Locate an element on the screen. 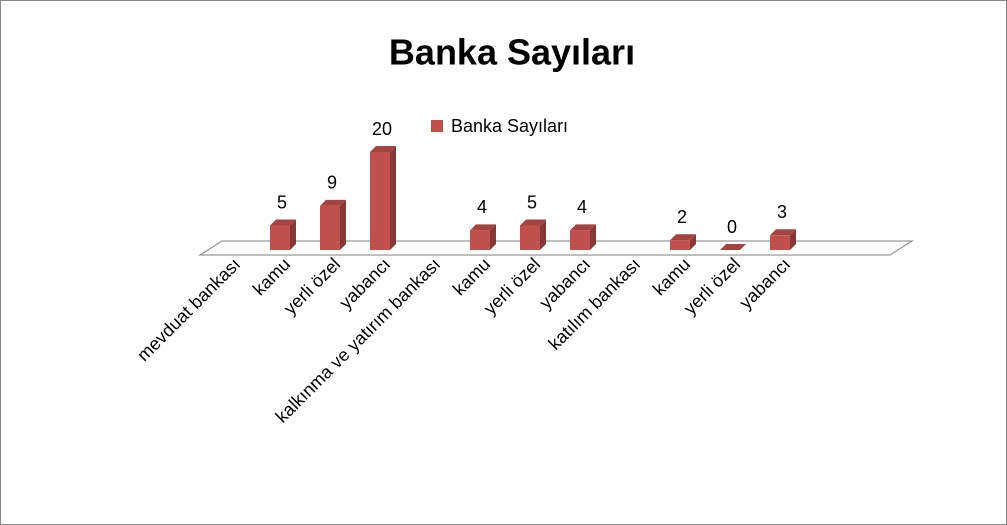 This screenshot has height=525, width=1007. data-label: 0 is located at coordinates (732, 227).